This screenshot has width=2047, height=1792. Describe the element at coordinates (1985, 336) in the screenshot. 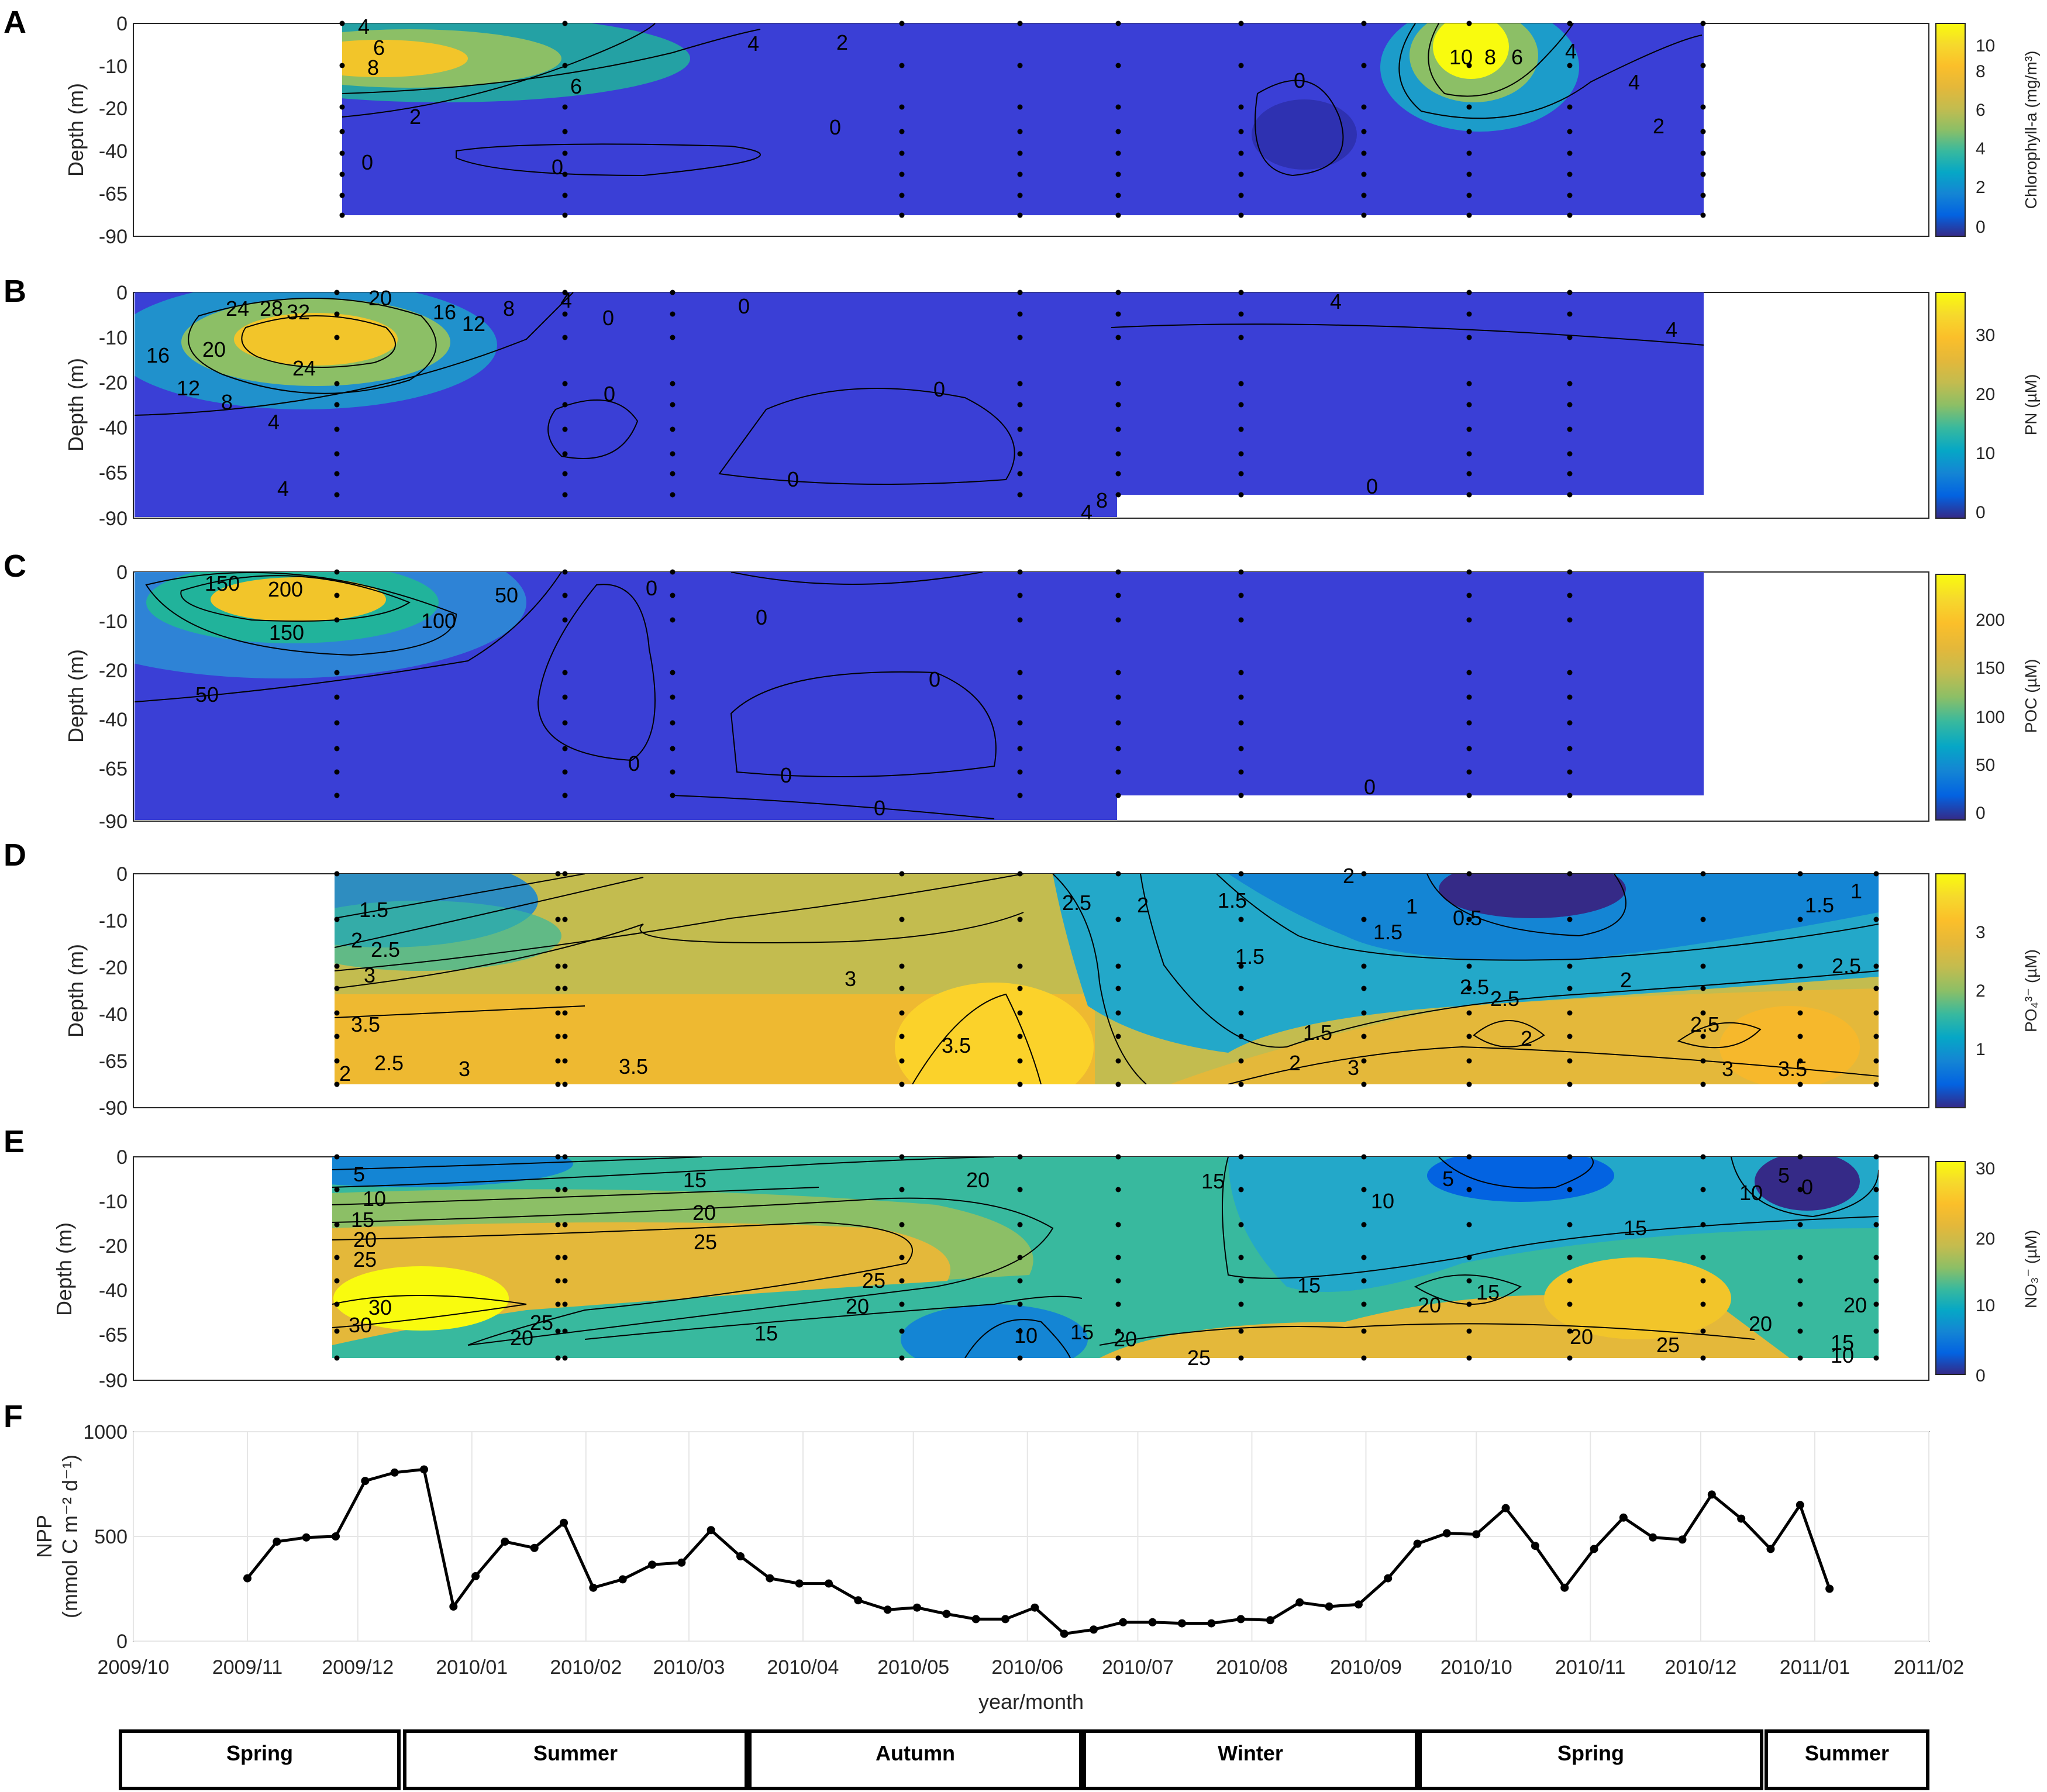

I see `colorbar-tick-label: 30` at that location.